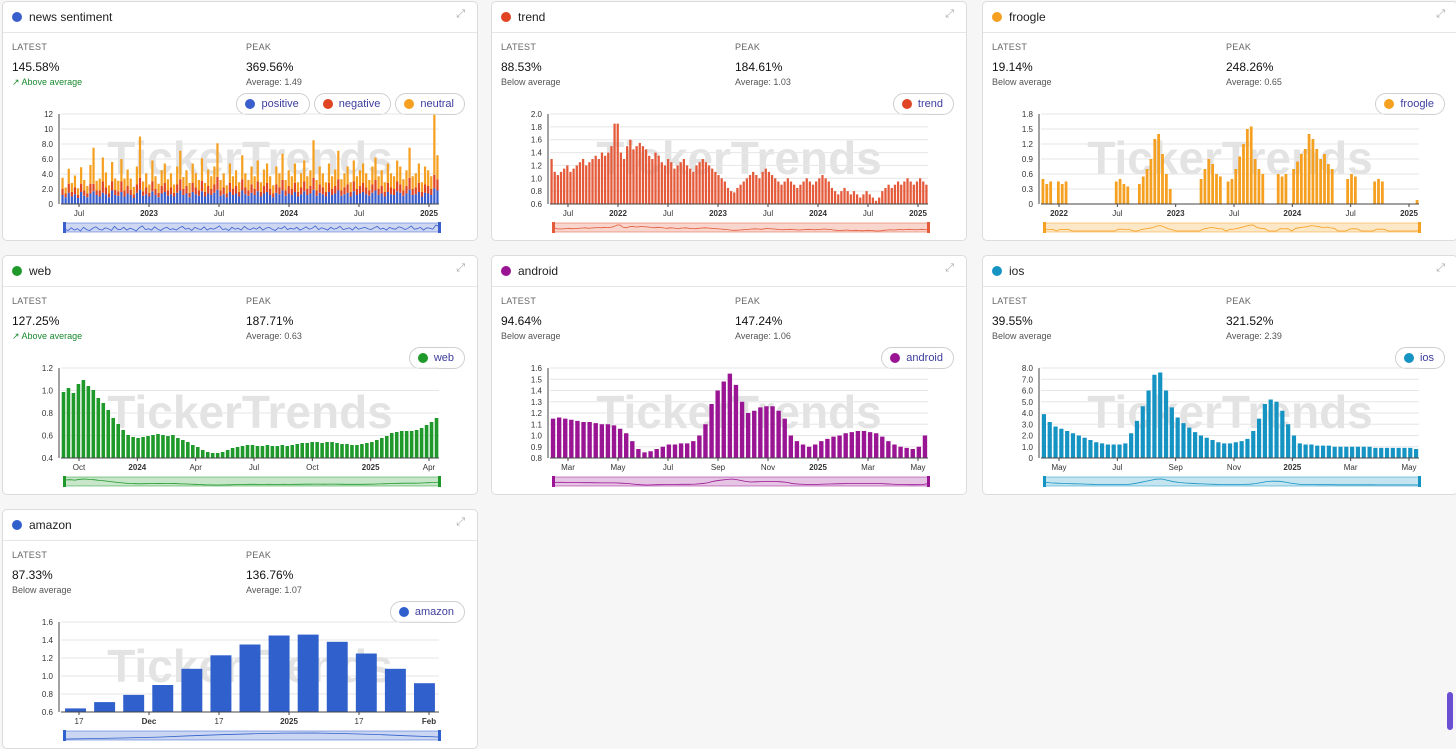  What do you see at coordinates (1410, 104) in the screenshot?
I see `legend-chip-froogle: froogle` at bounding box center [1410, 104].